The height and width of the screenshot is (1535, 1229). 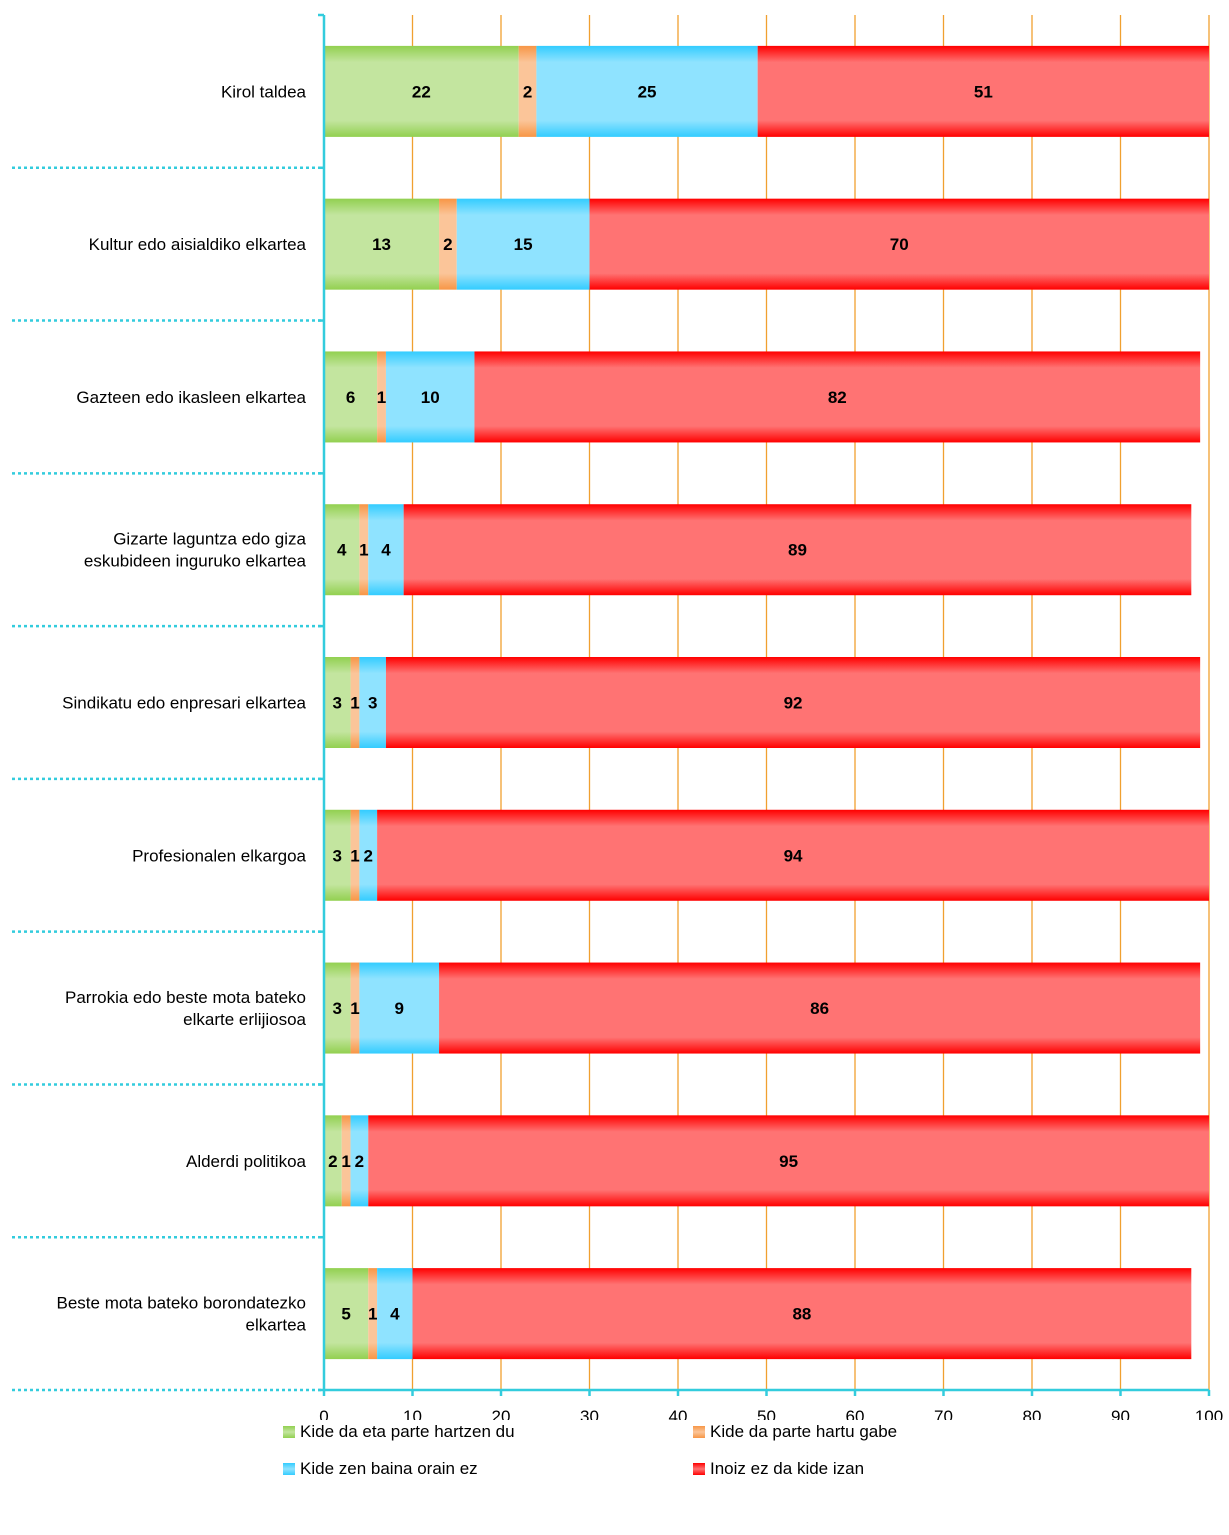 What do you see at coordinates (191, 397) in the screenshot?
I see `category-label: Gazteen edo ikasleen elkartea` at bounding box center [191, 397].